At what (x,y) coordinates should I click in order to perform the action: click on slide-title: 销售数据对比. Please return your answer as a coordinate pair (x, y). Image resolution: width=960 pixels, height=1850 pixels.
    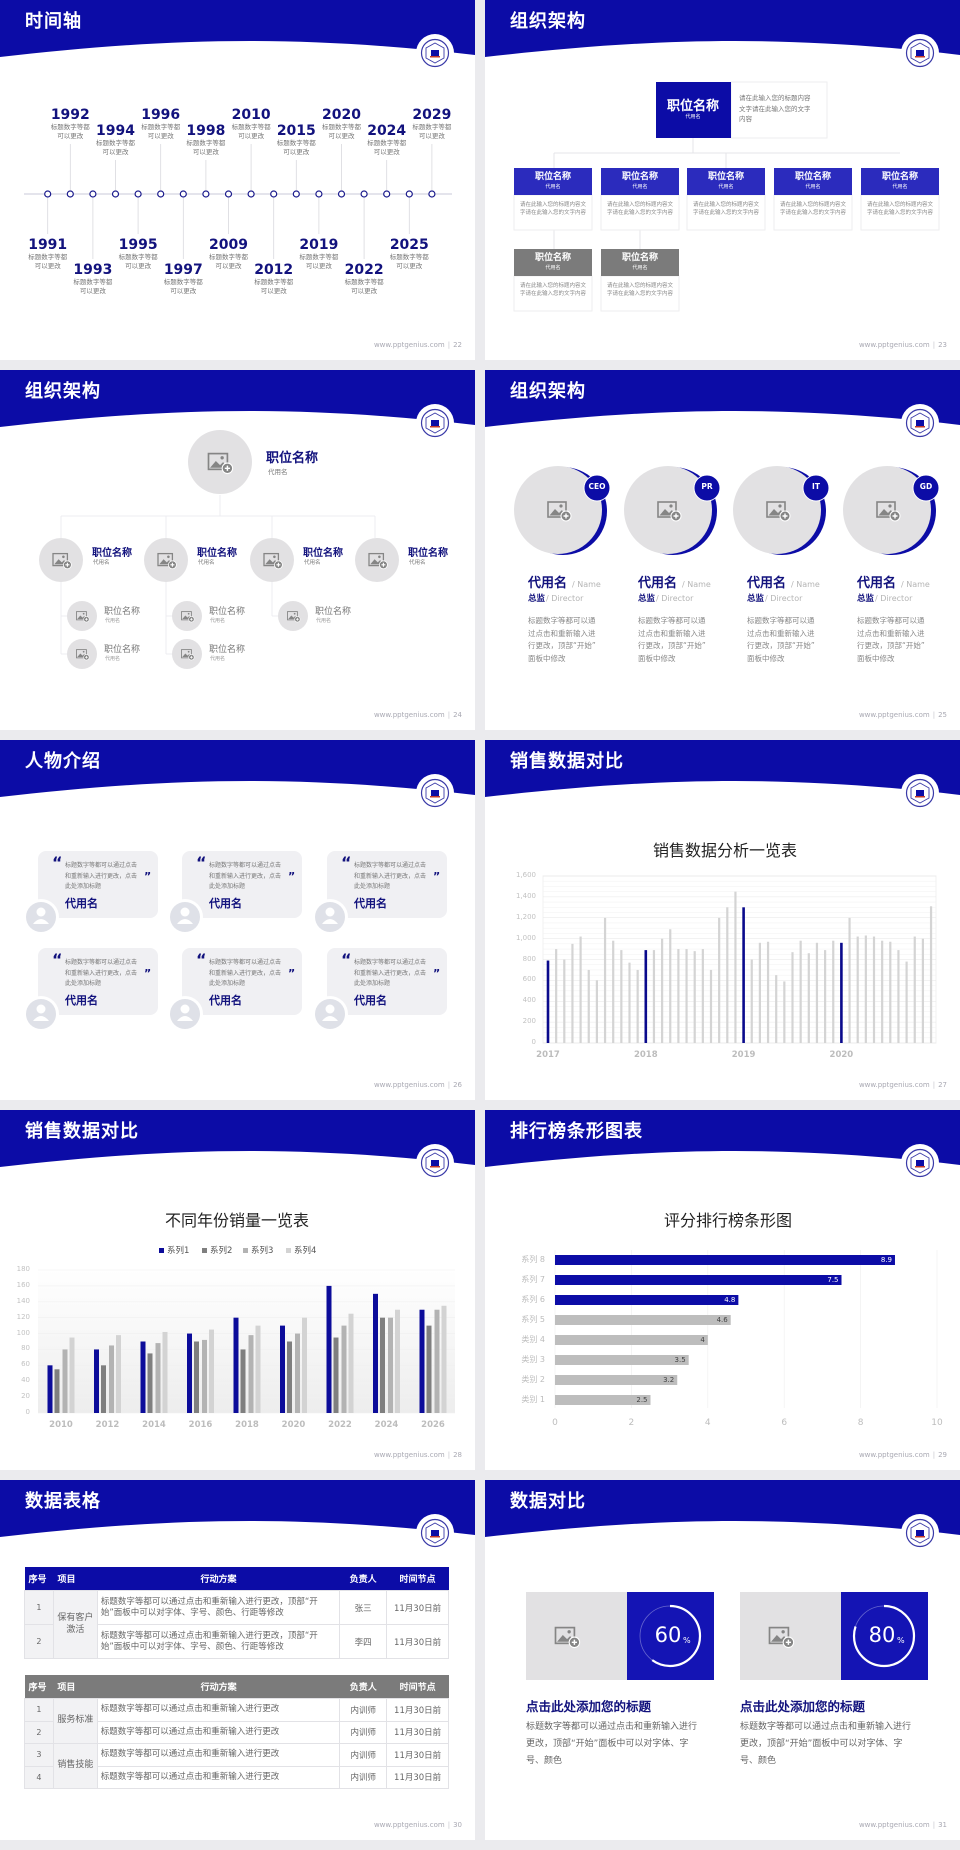
    Looking at the image, I should click on (567, 761).